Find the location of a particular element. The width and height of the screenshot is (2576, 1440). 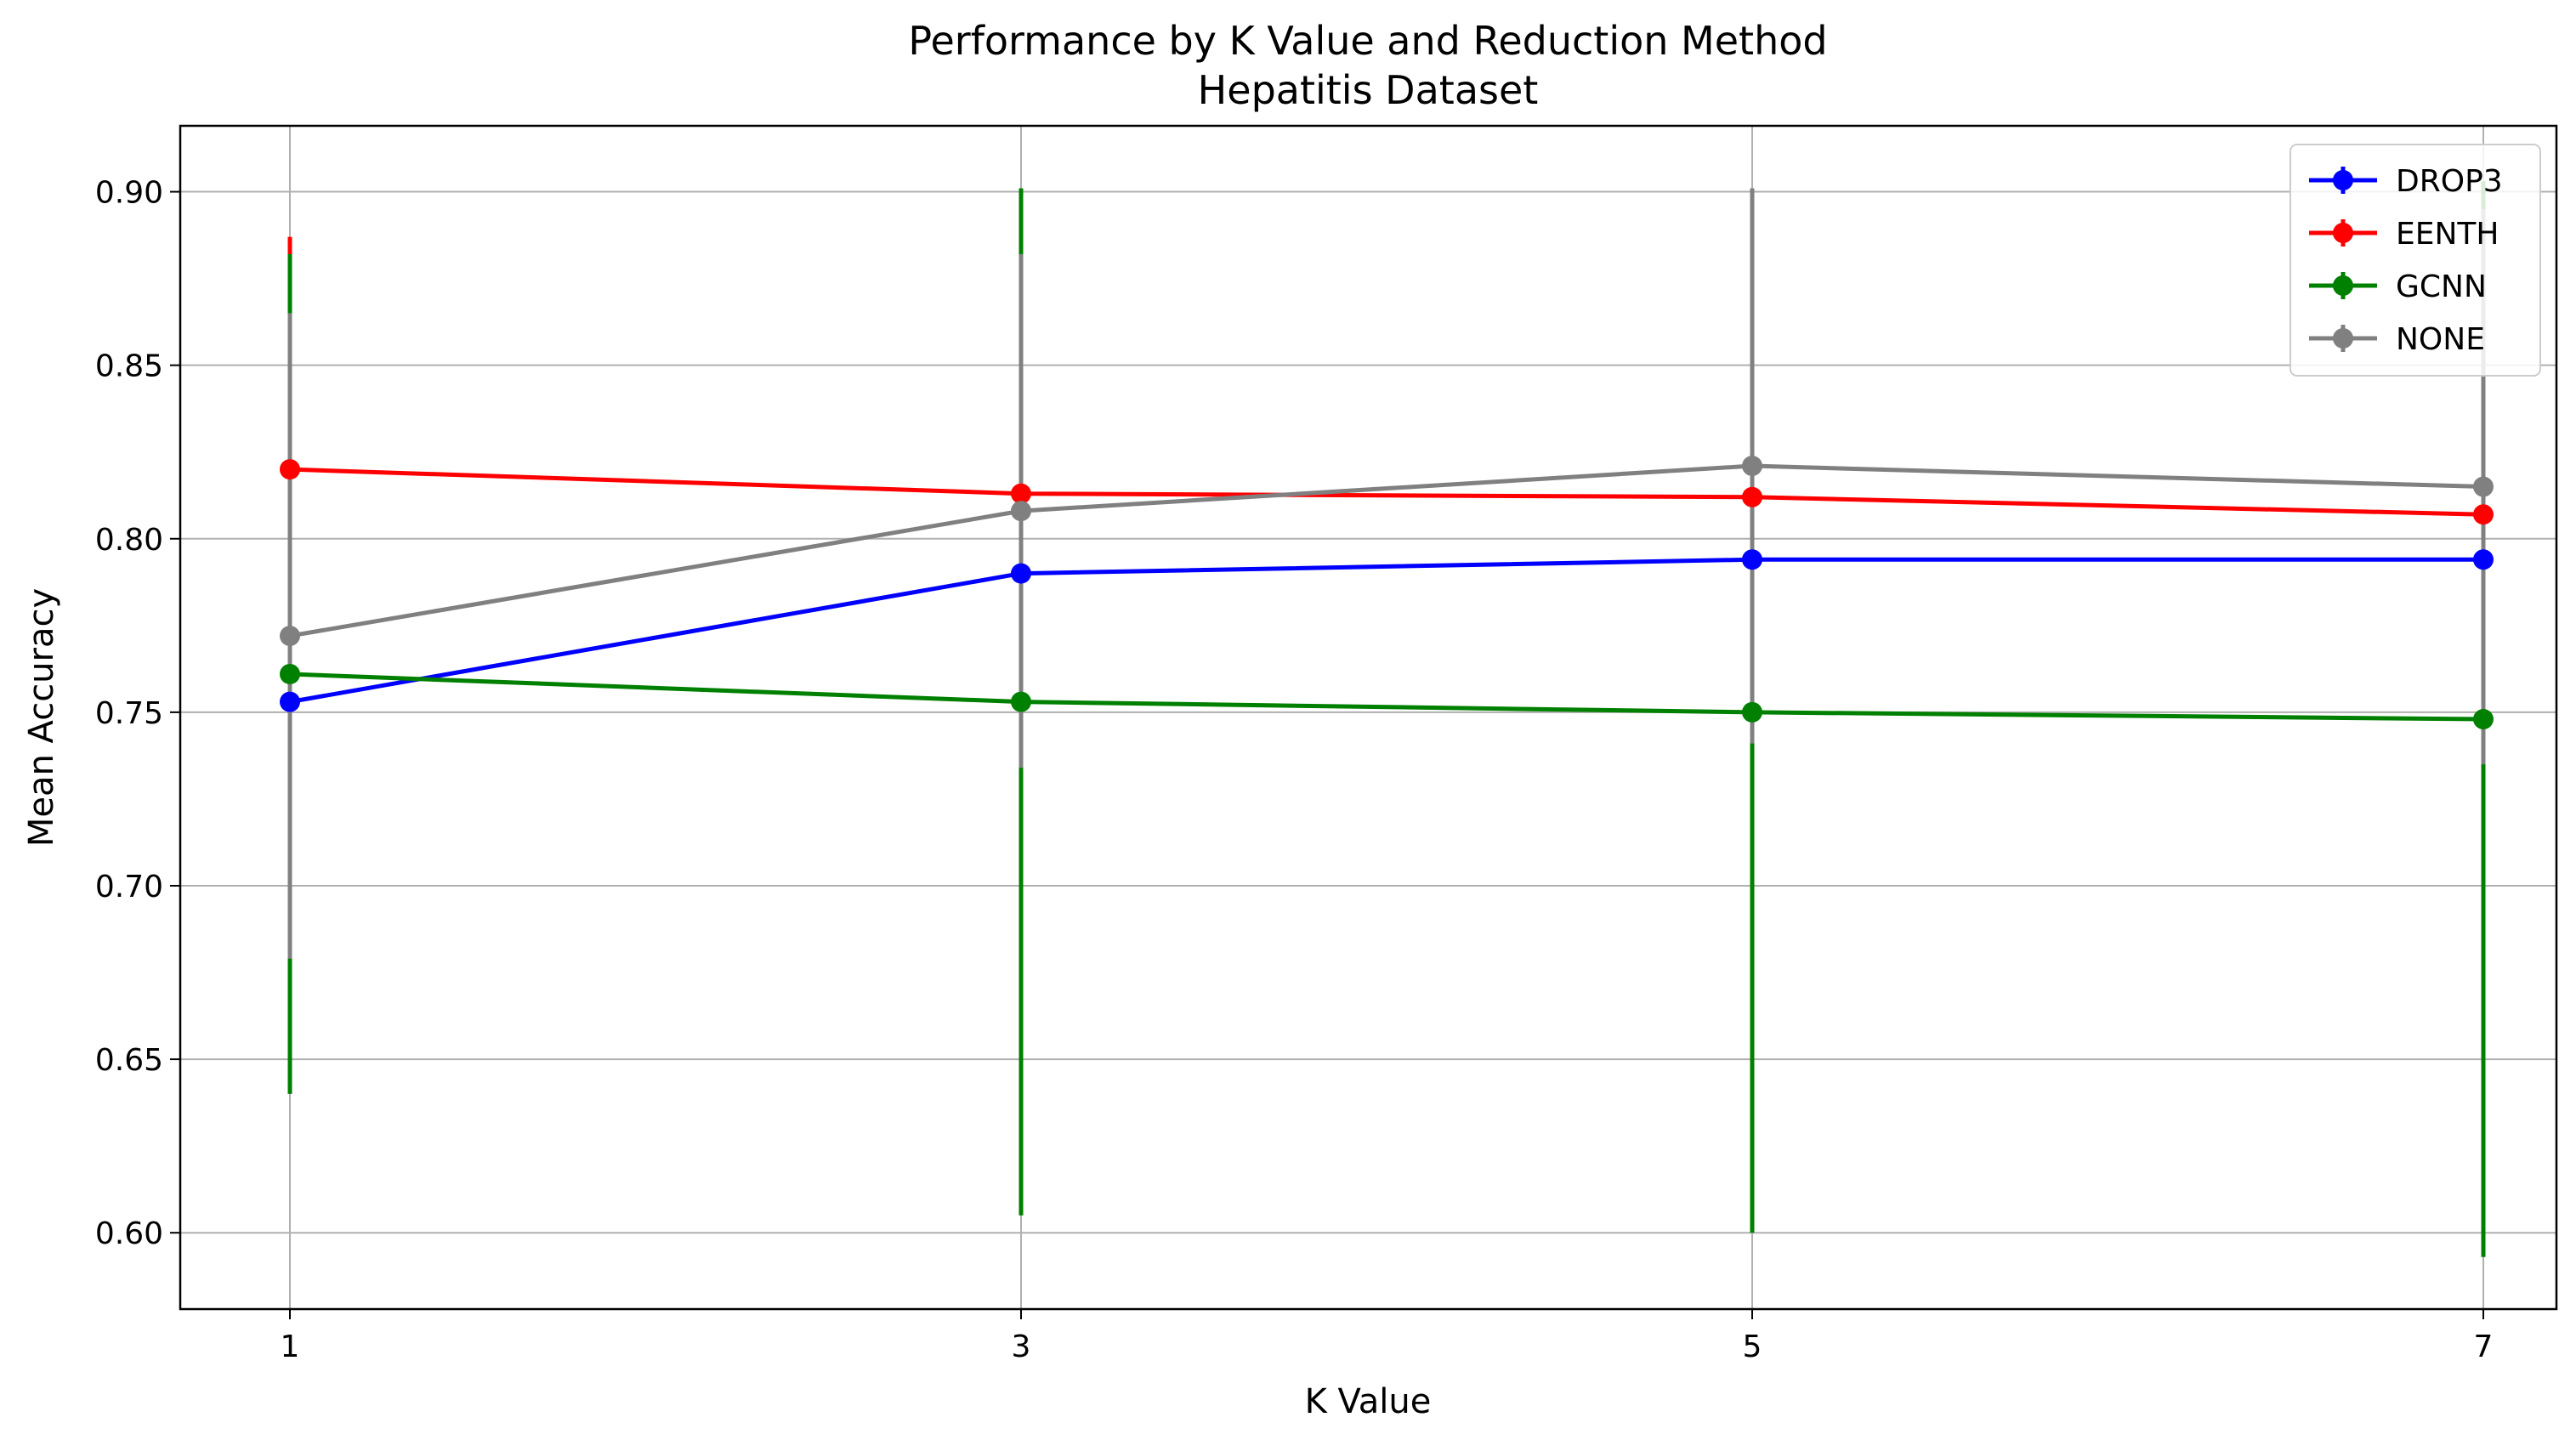

legend-label-gcnn: GCNN is located at coordinates (2442, 286).